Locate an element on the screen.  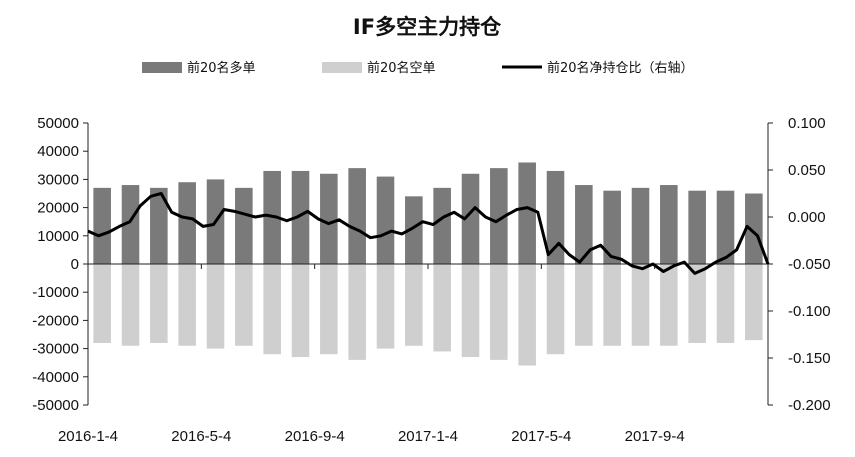
net-ratio-line is located at coordinates (428, 233).